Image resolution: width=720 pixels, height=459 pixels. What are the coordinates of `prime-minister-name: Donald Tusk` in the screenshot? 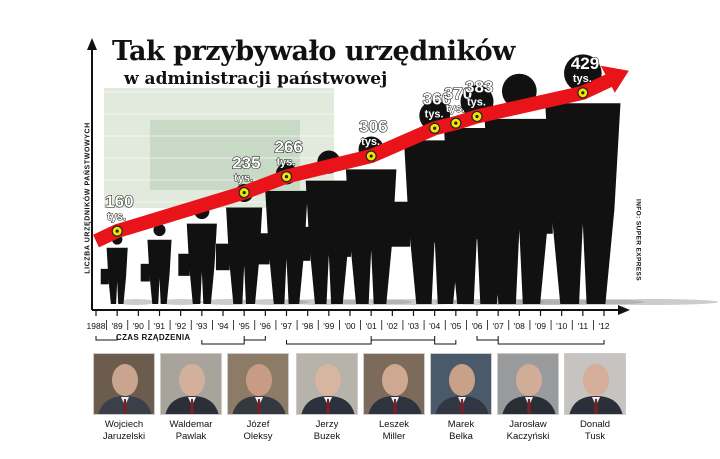 It's located at (595, 431).